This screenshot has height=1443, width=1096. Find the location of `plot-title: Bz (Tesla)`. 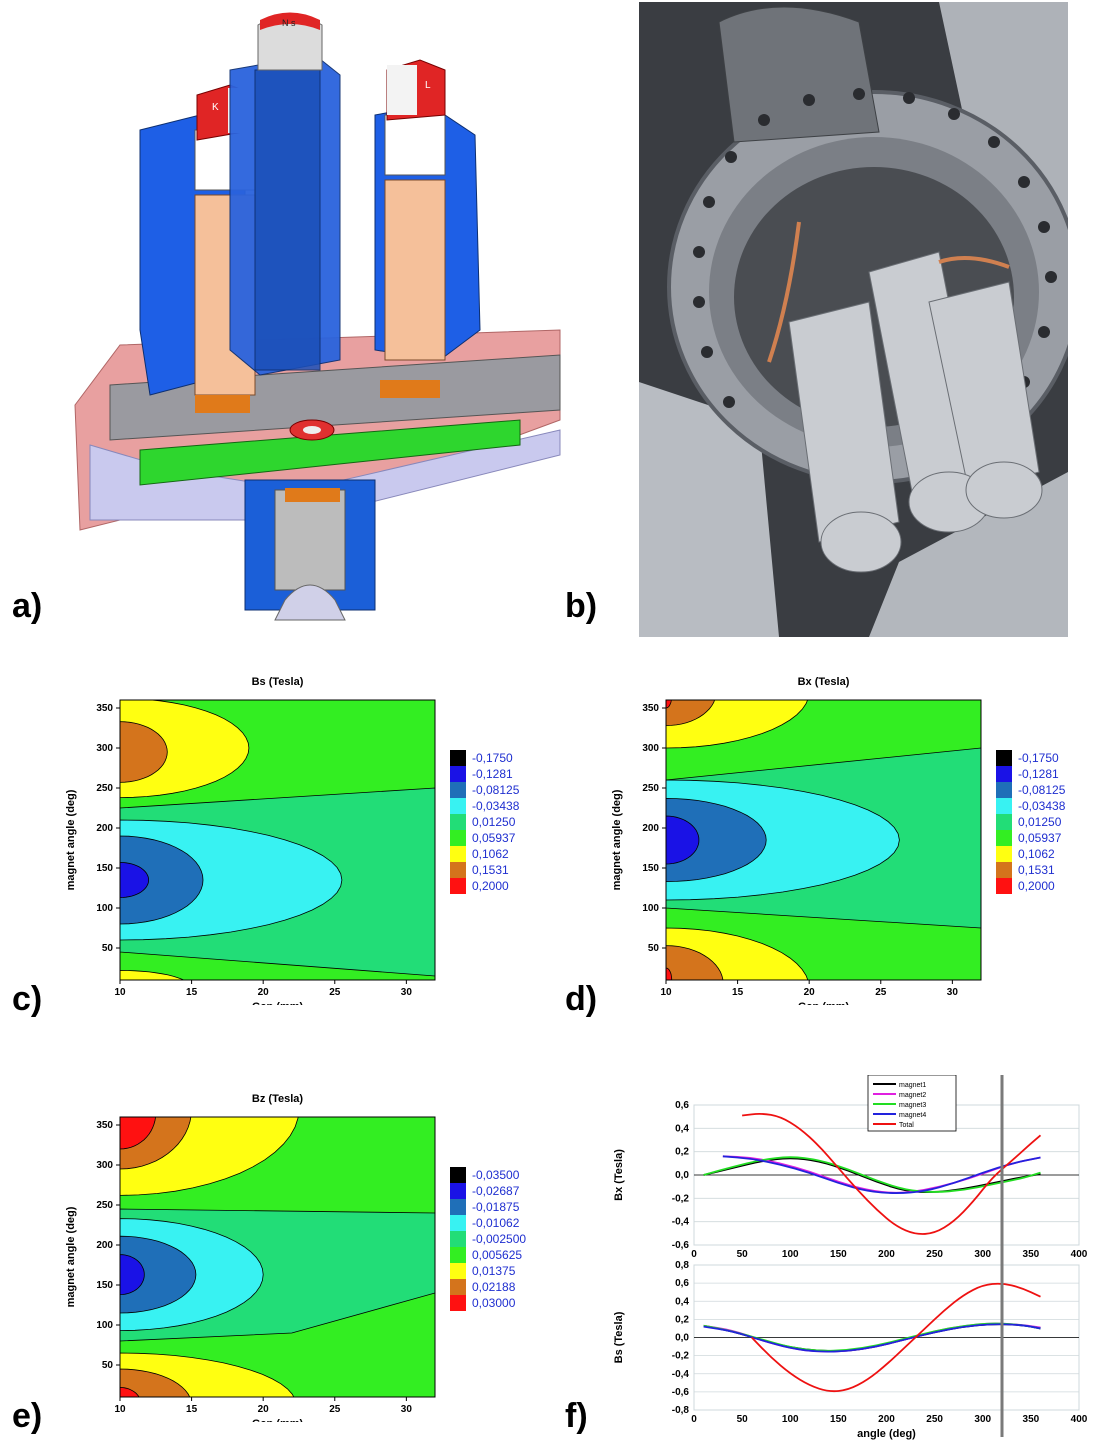

plot-title: Bz (Tesla) is located at coordinates (277, 1099).